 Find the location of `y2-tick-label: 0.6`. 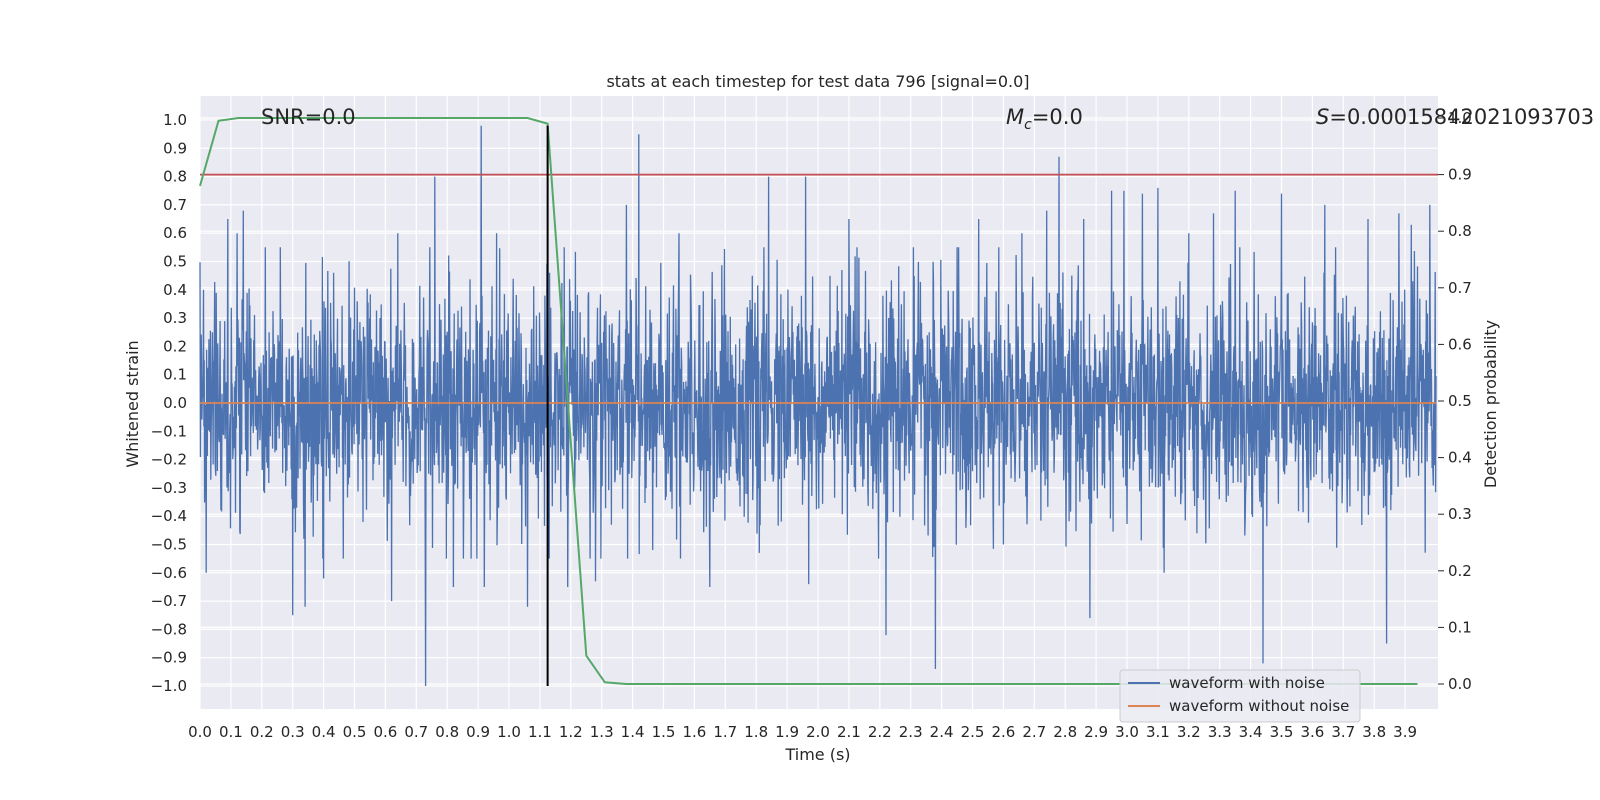

y2-tick-label: 0.6 is located at coordinates (1460, 344).